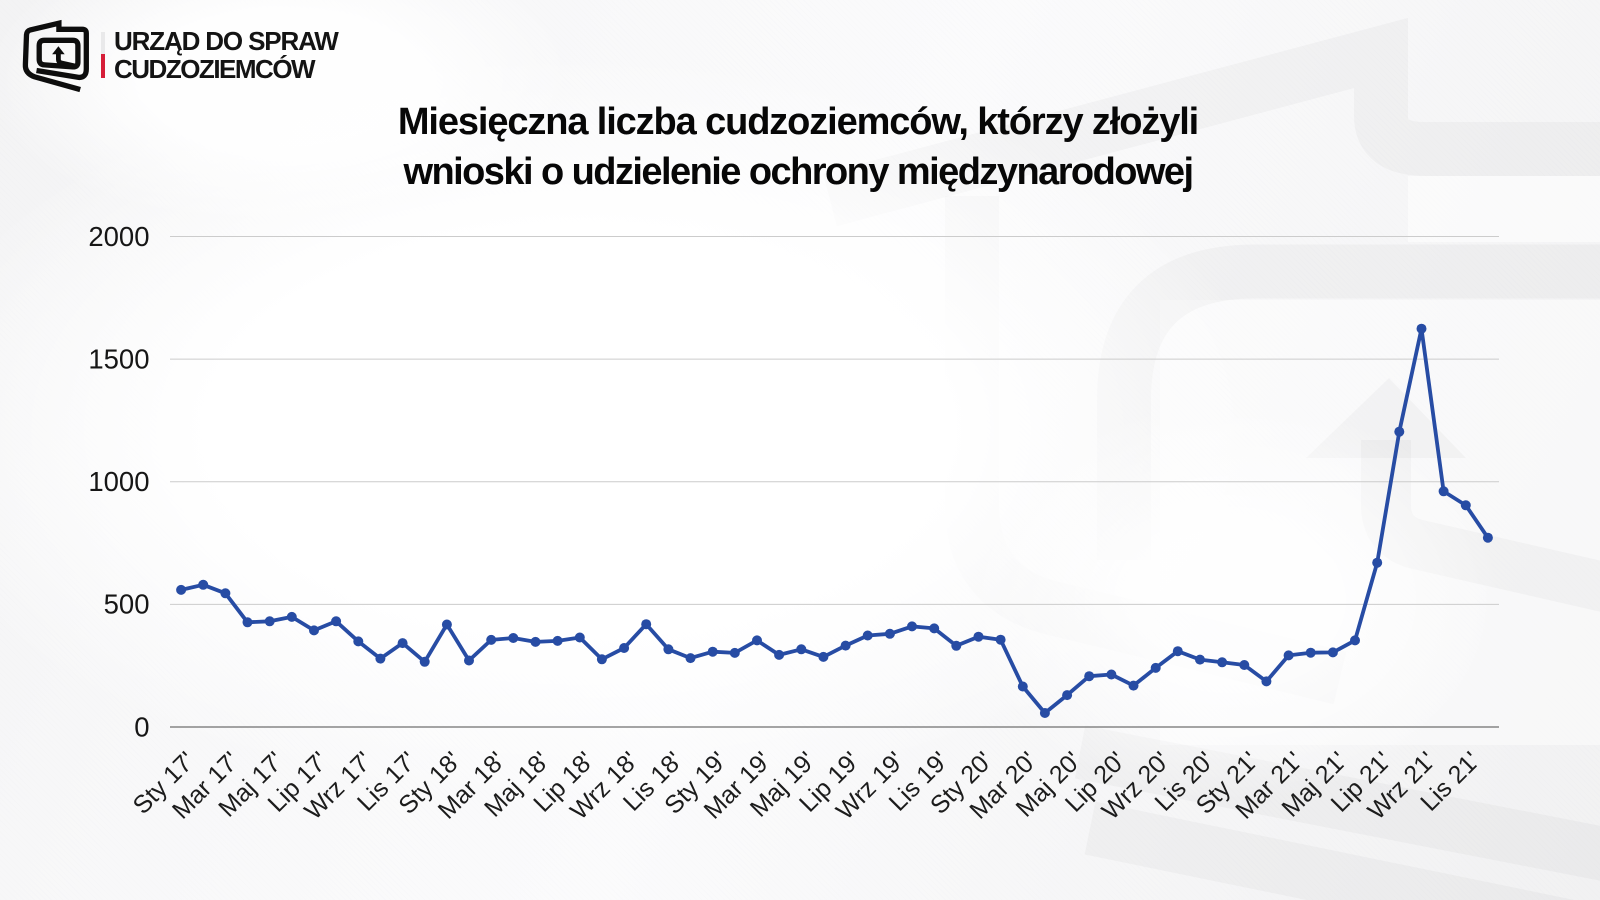 The image size is (1600, 900). I want to click on svg-text: 500, so click(127, 604).